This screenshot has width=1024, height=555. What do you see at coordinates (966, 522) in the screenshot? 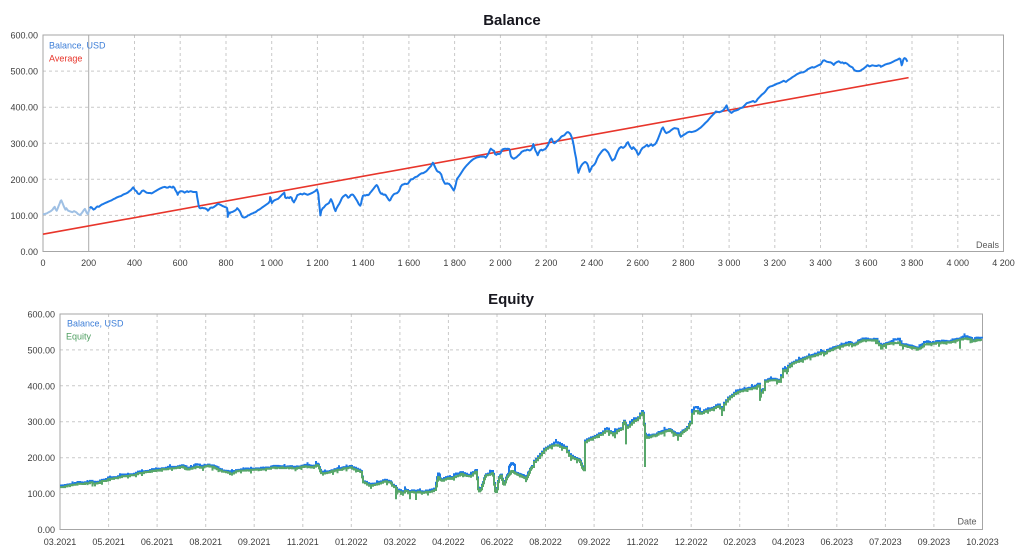
I see `svg-text: Date` at bounding box center [966, 522].